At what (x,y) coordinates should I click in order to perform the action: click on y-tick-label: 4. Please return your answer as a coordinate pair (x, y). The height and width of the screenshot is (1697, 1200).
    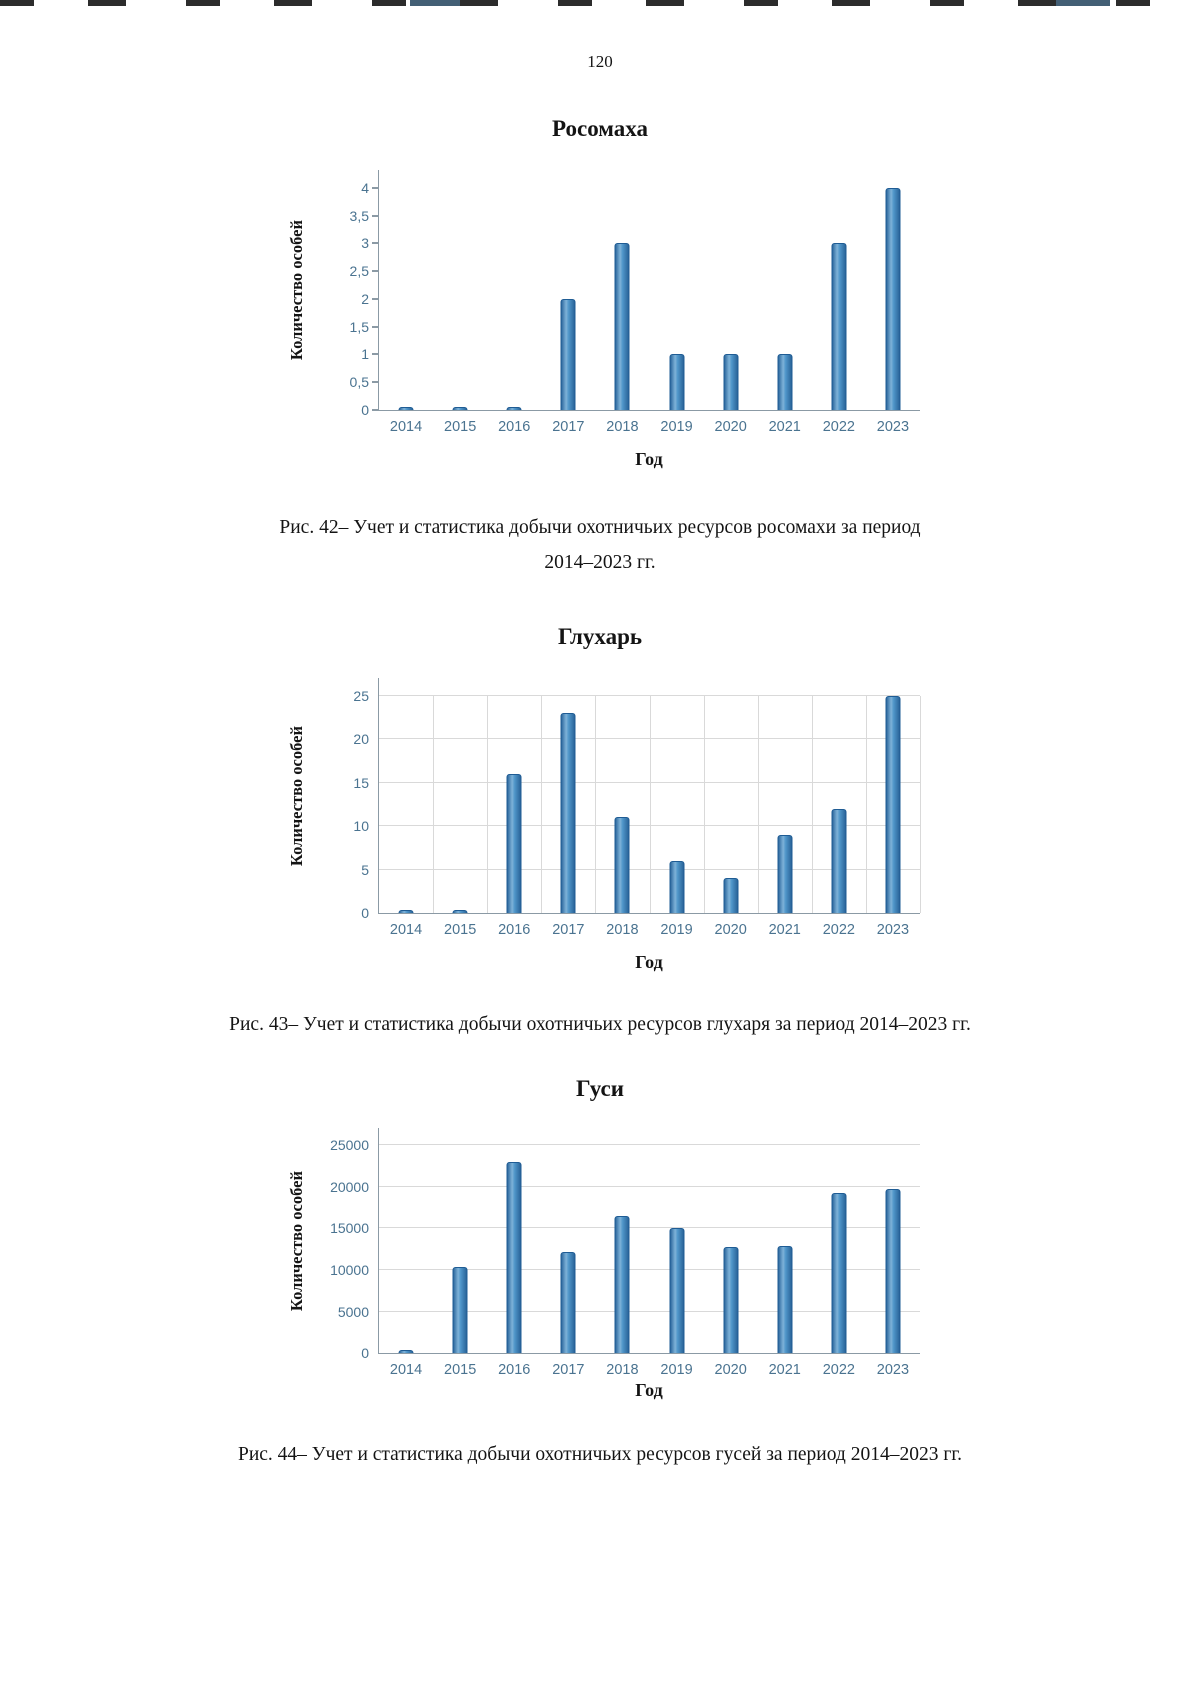
    Looking at the image, I should click on (365, 187).